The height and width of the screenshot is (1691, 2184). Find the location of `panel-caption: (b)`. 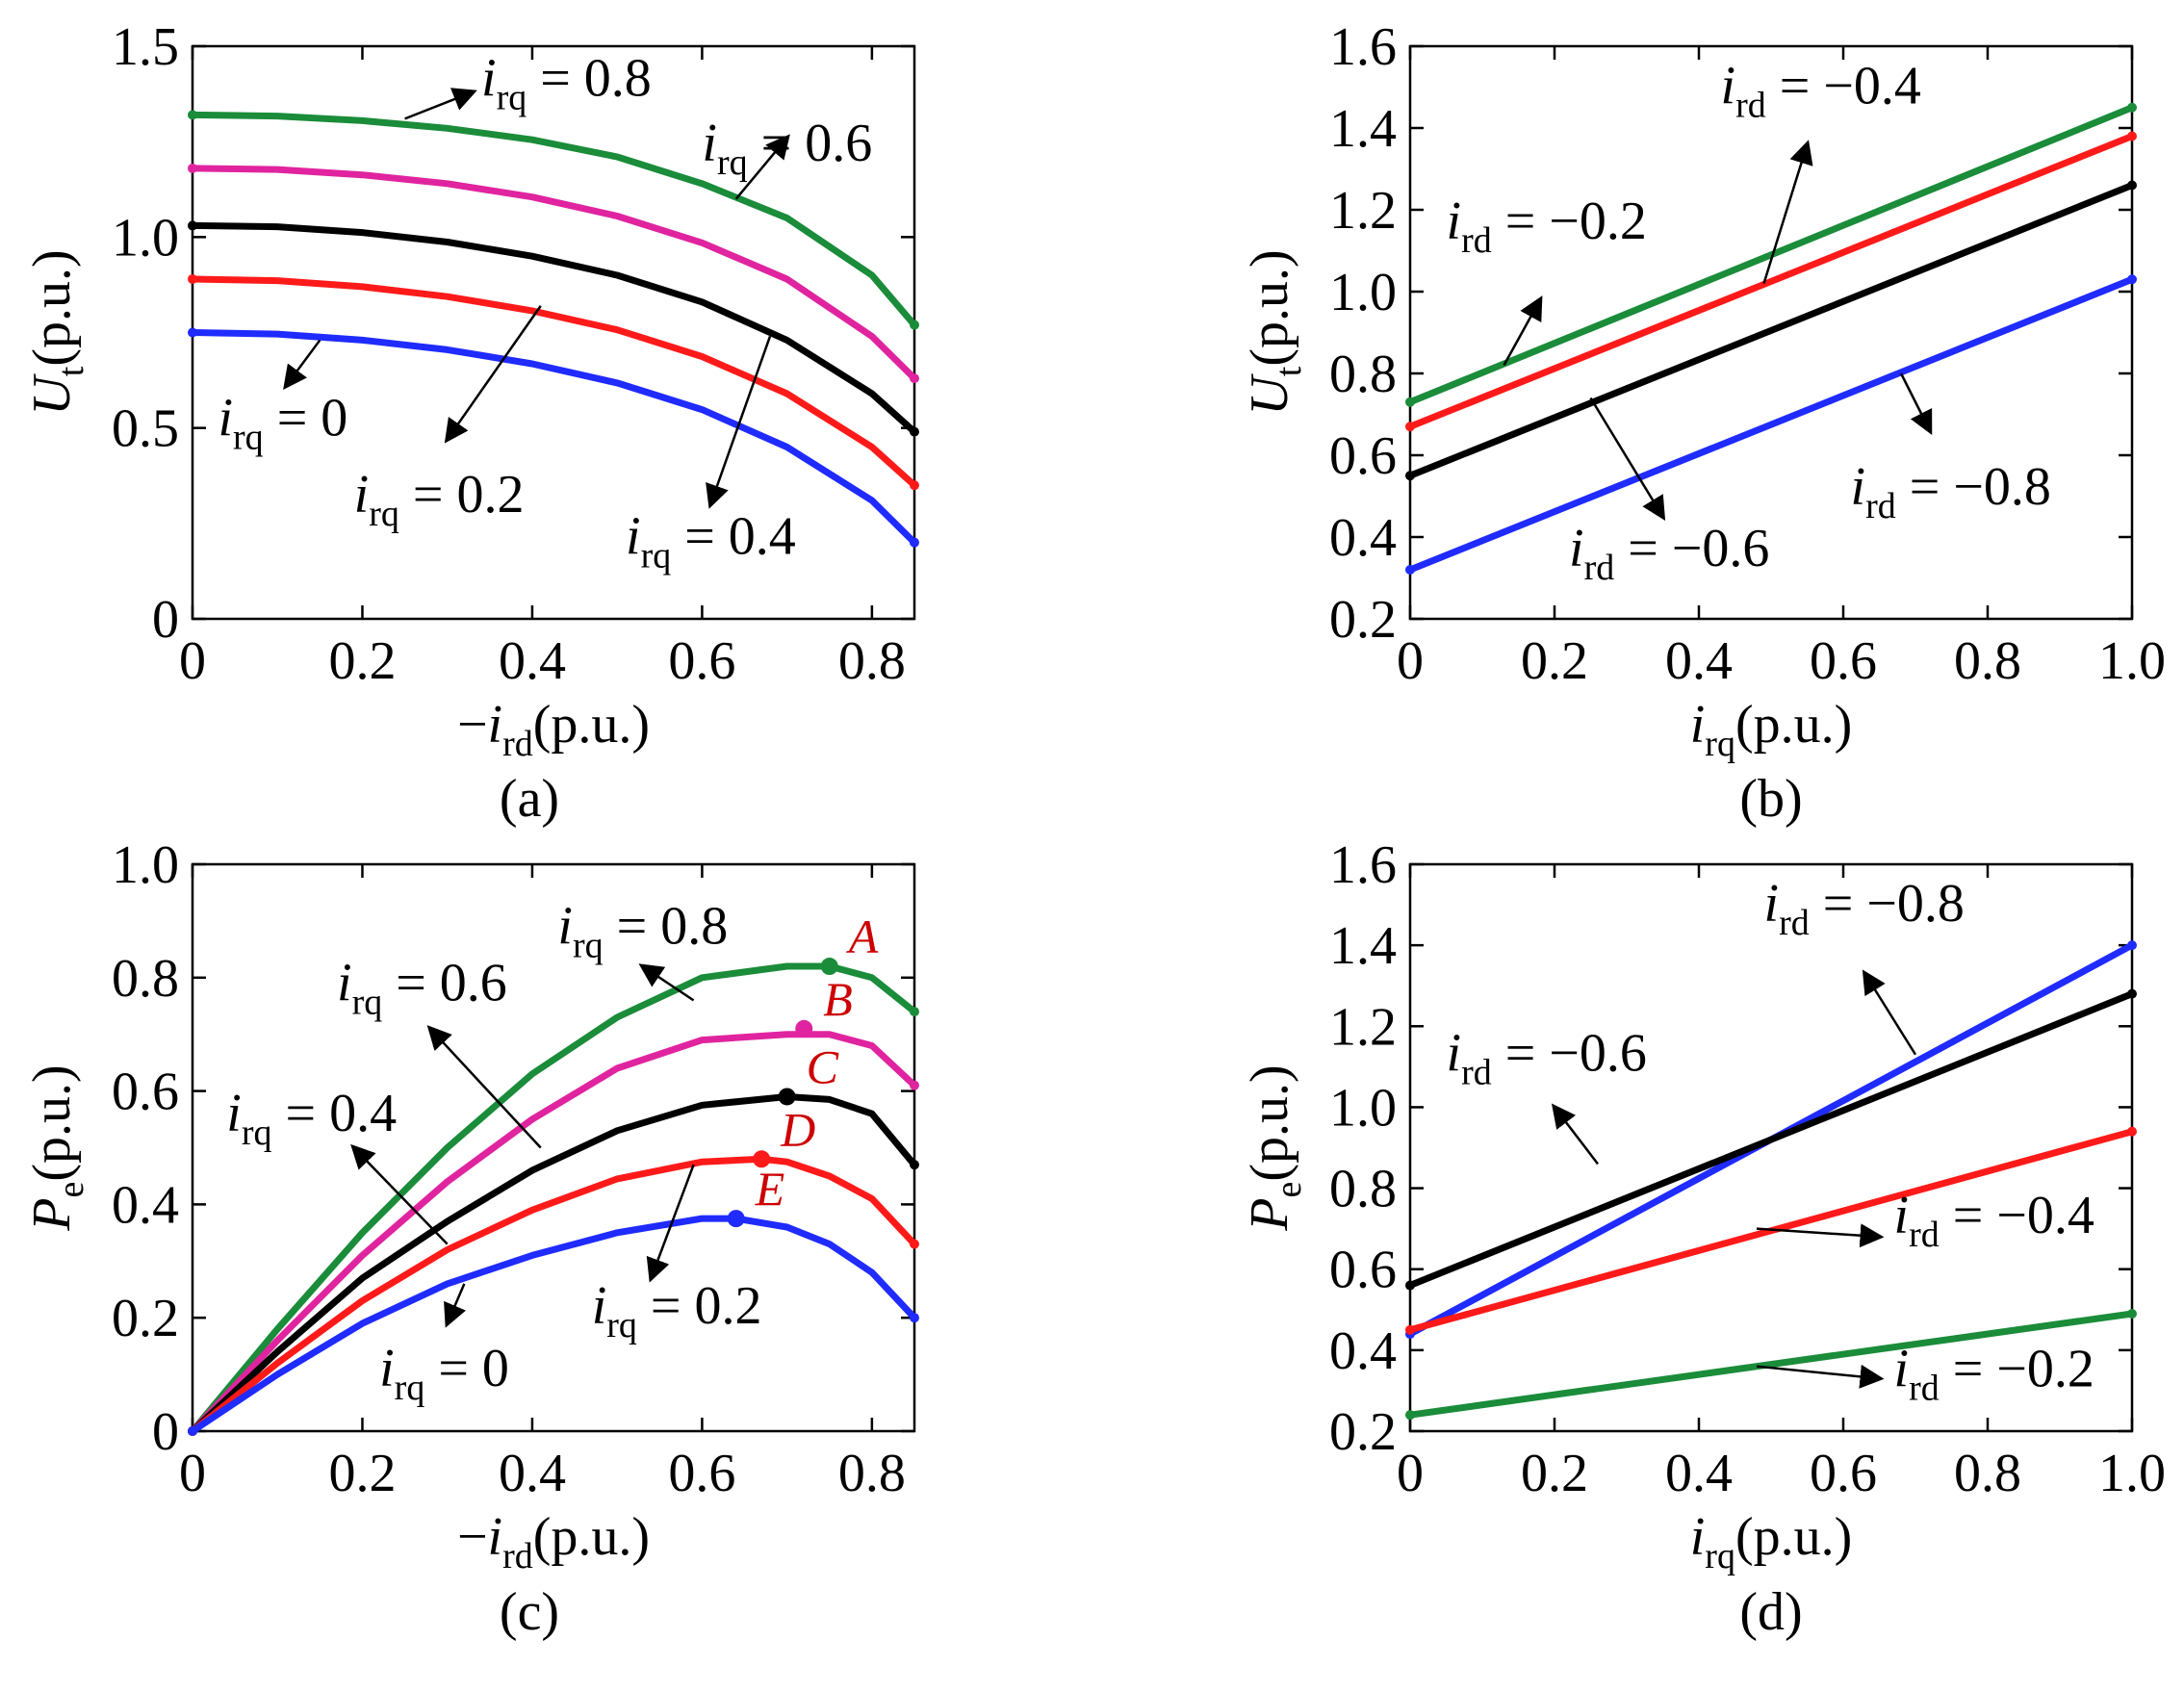

panel-caption: (b) is located at coordinates (1771, 799).